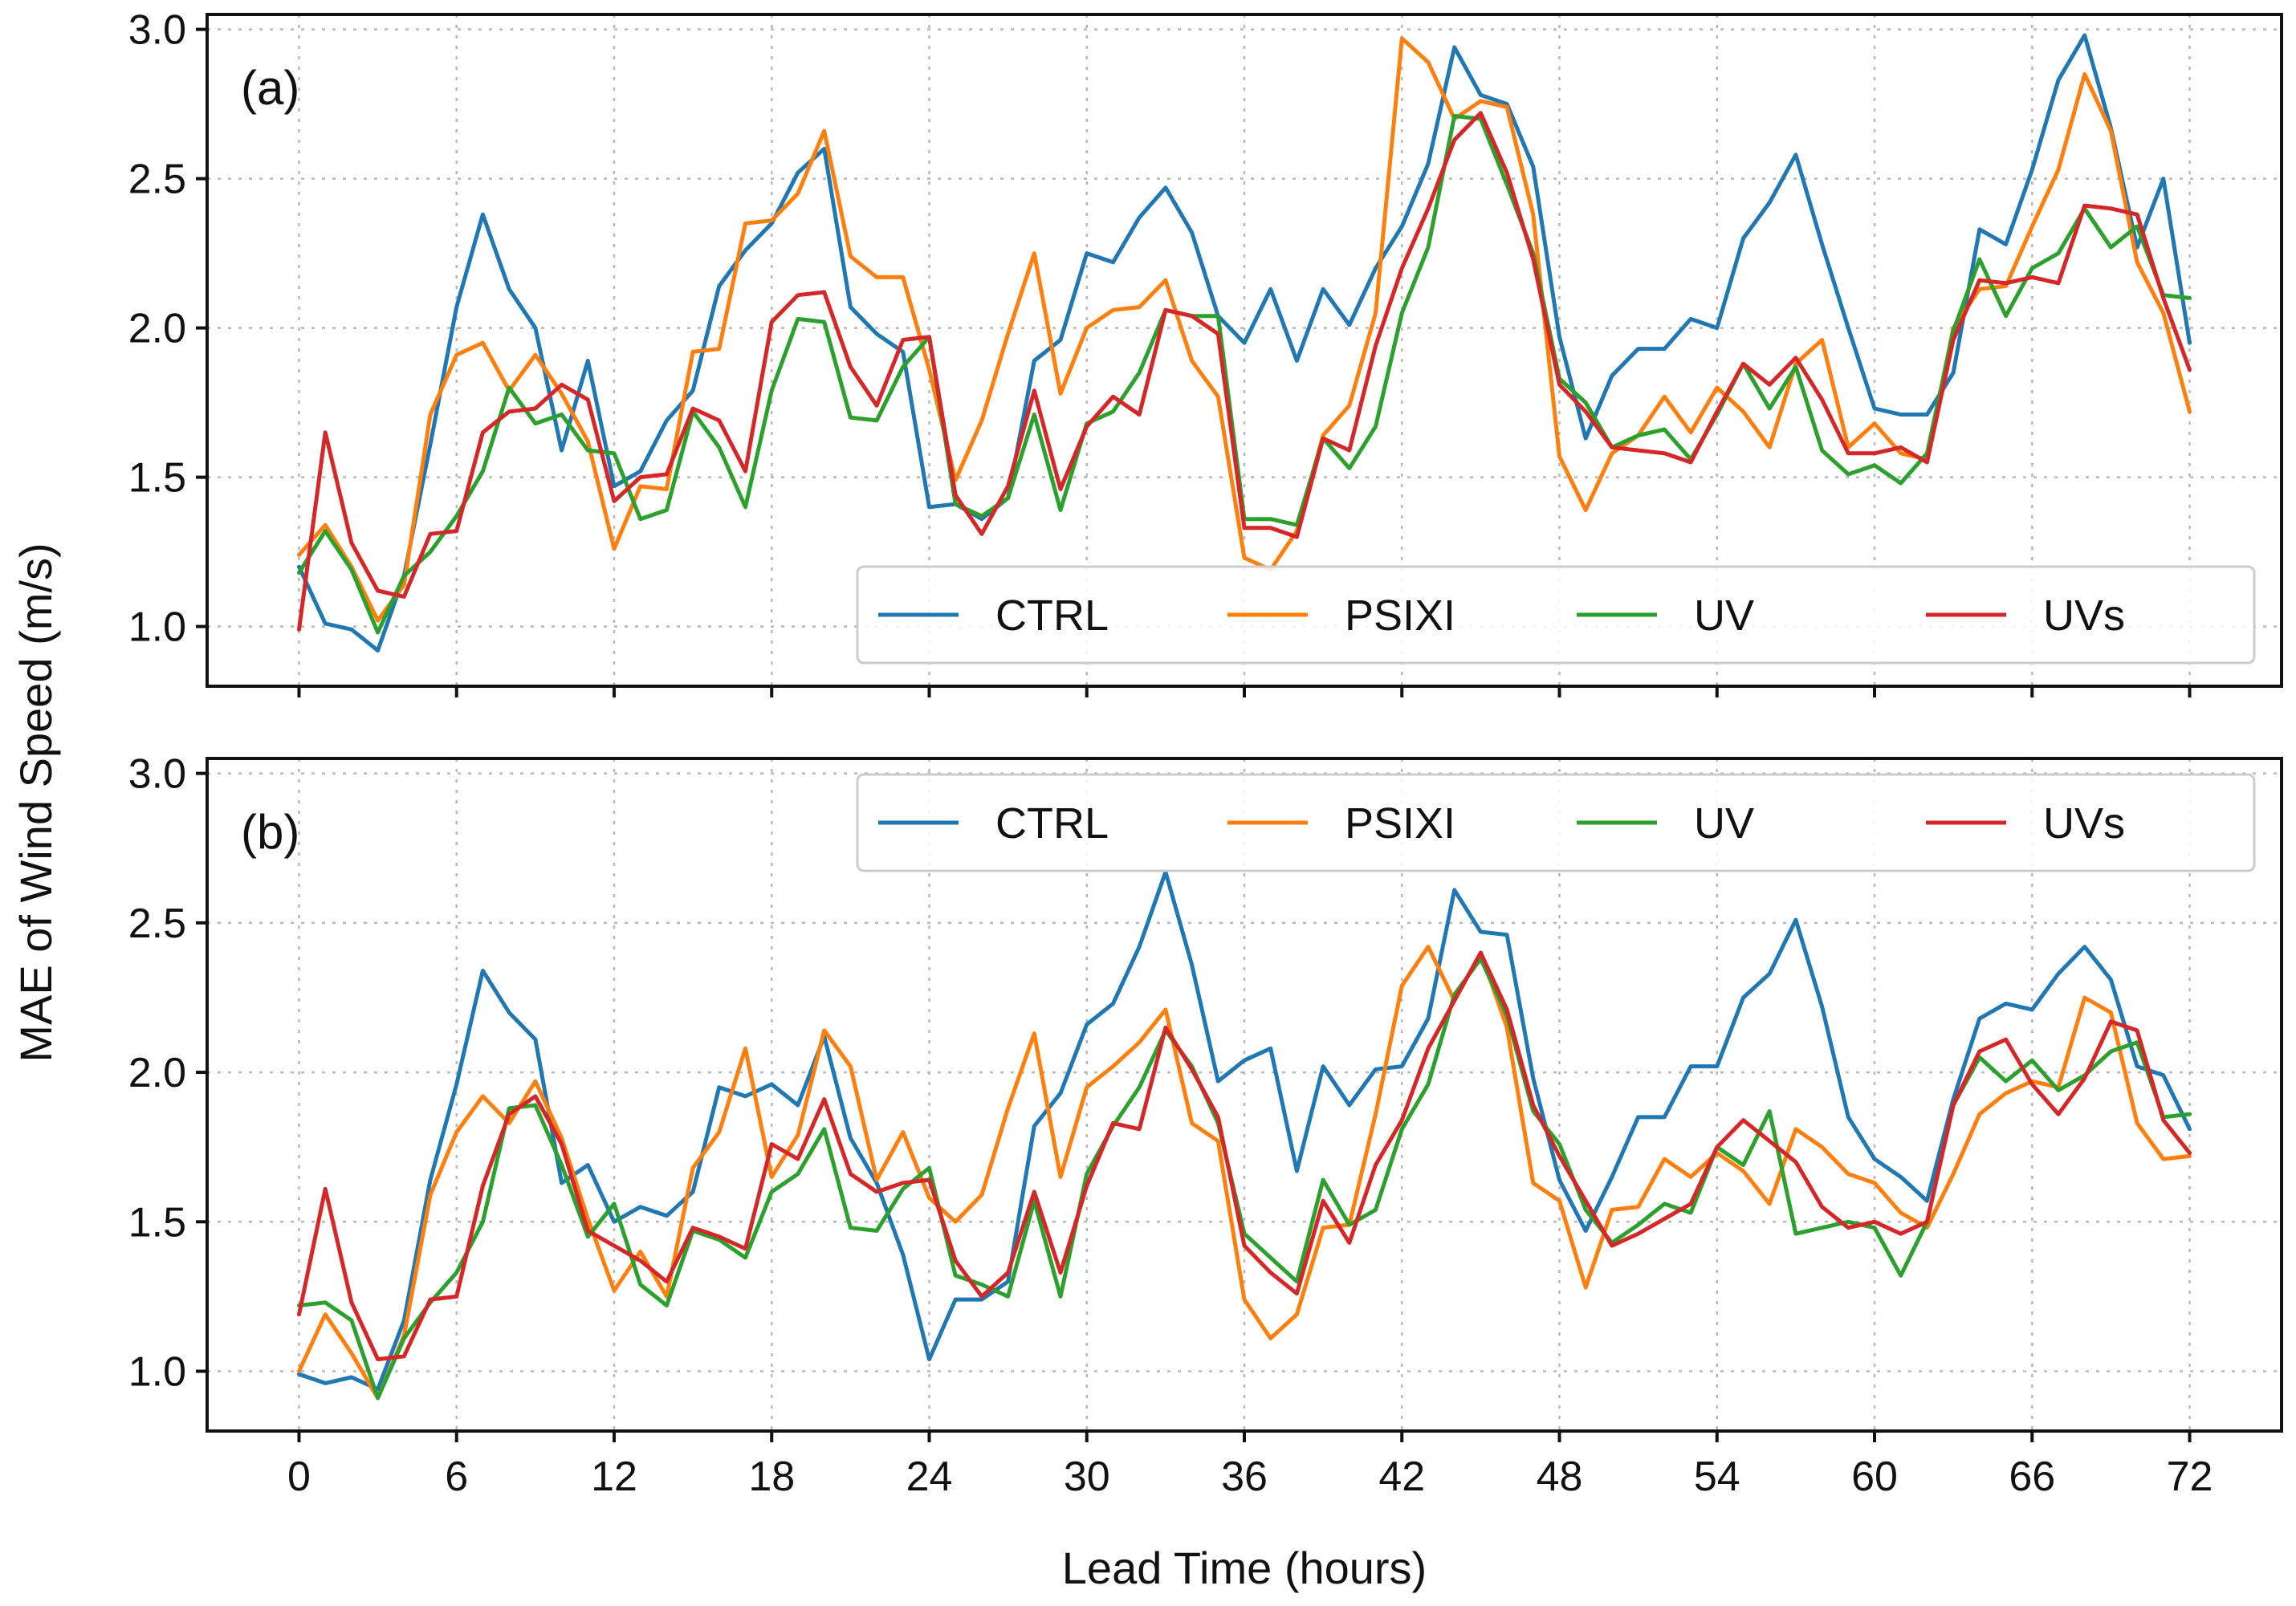 Image resolution: width=2296 pixels, height=1606 pixels. Describe the element at coordinates (270, 832) in the screenshot. I see `panel-label: (b)` at that location.